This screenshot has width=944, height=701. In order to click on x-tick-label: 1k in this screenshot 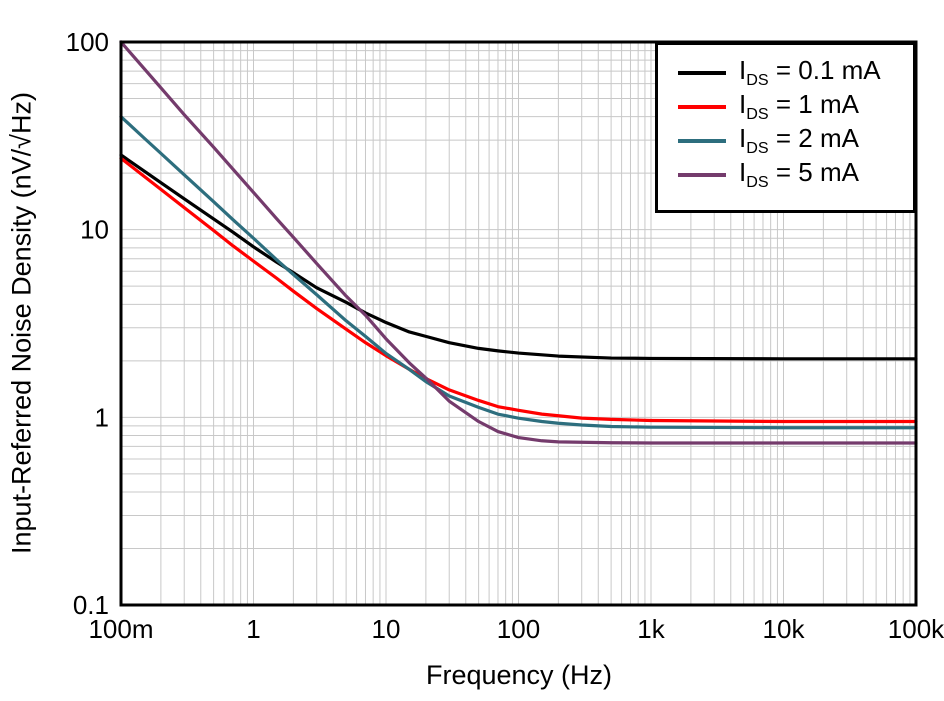, I will do `click(651, 629)`.